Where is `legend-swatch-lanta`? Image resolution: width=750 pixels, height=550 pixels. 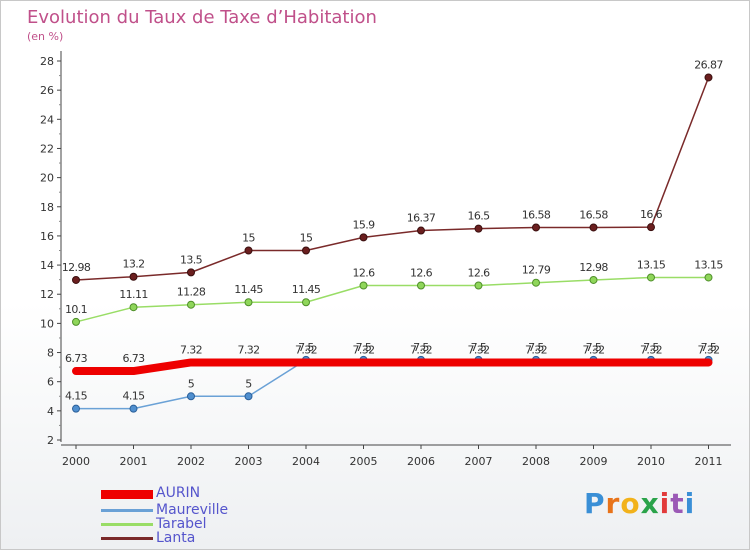
legend-swatch-lanta is located at coordinates (127, 538).